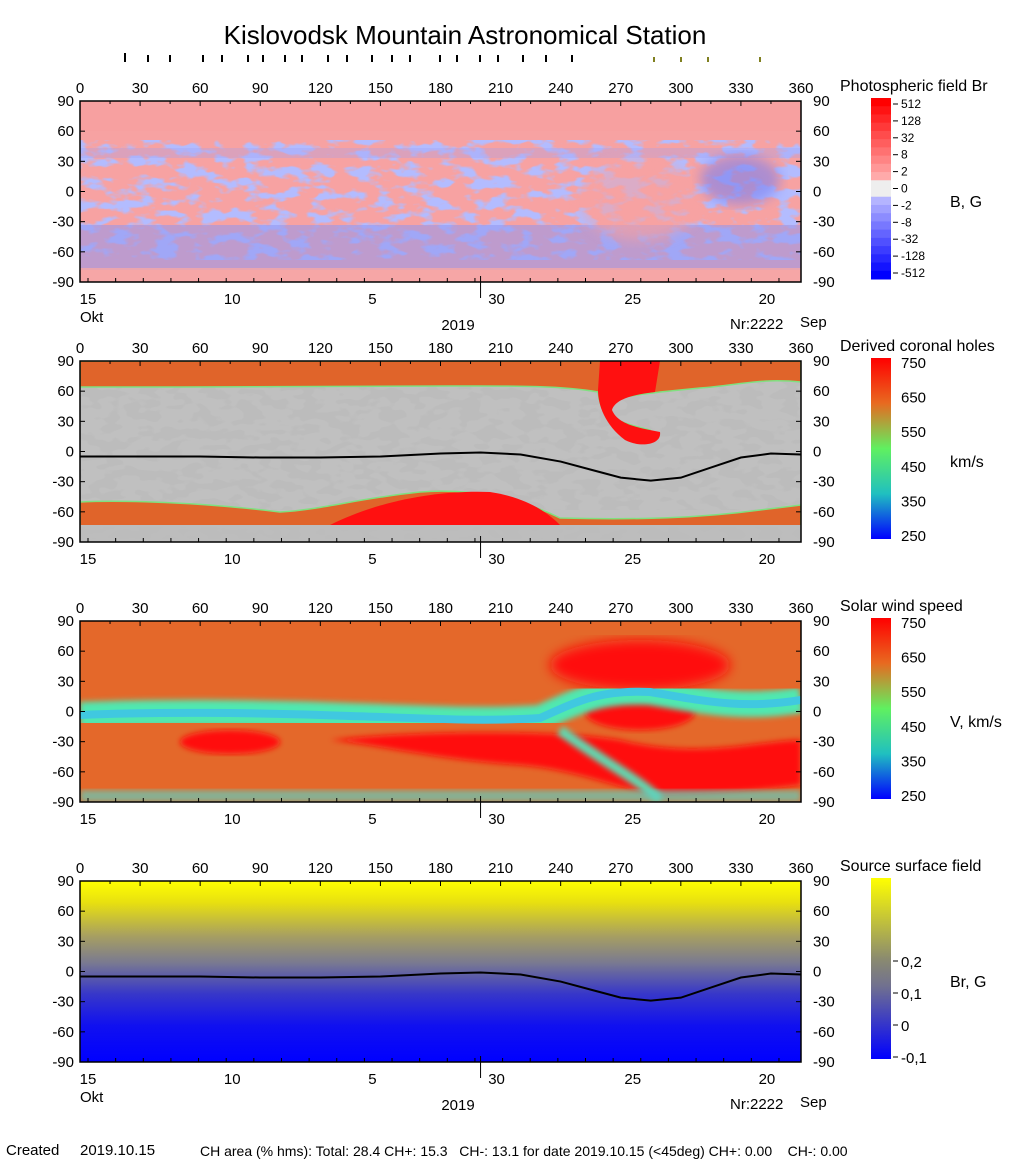 The height and width of the screenshot is (1172, 1020). Describe the element at coordinates (92, 1097) in the screenshot. I see `month-left-label: Okt` at that location.